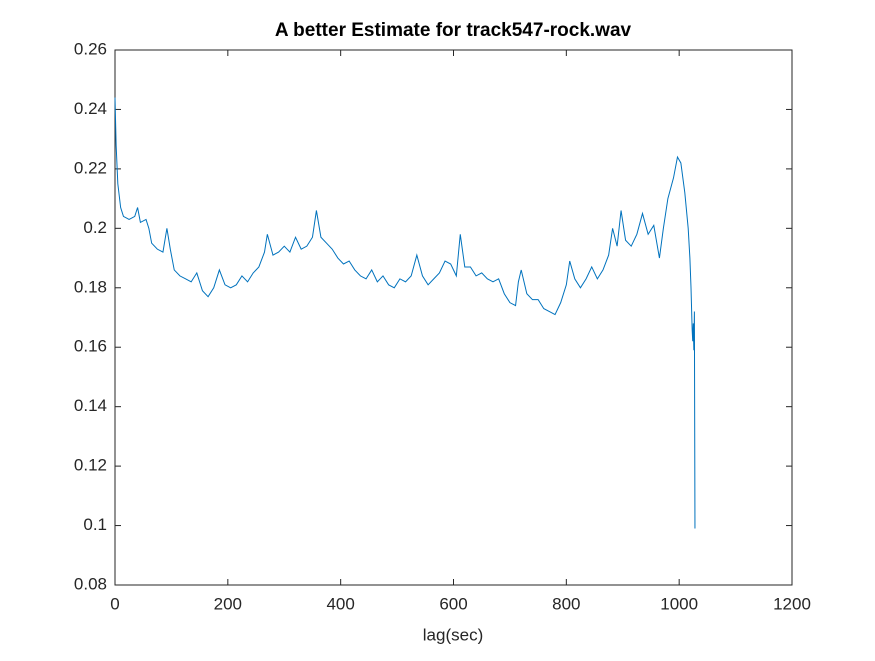 The width and height of the screenshot is (875, 661). Describe the element at coordinates (566, 603) in the screenshot. I see `x-tick-label: 800` at that location.